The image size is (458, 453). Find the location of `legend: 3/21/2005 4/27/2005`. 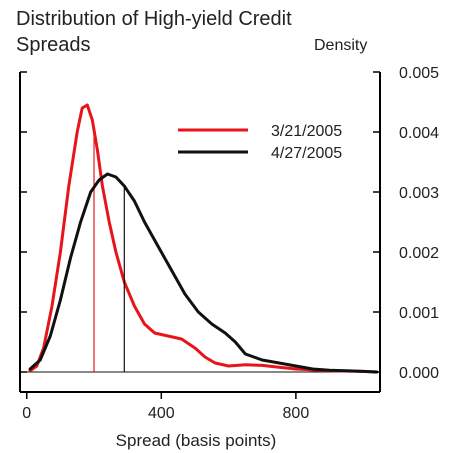

legend: 3/21/2005 4/27/2005 is located at coordinates (260, 142).